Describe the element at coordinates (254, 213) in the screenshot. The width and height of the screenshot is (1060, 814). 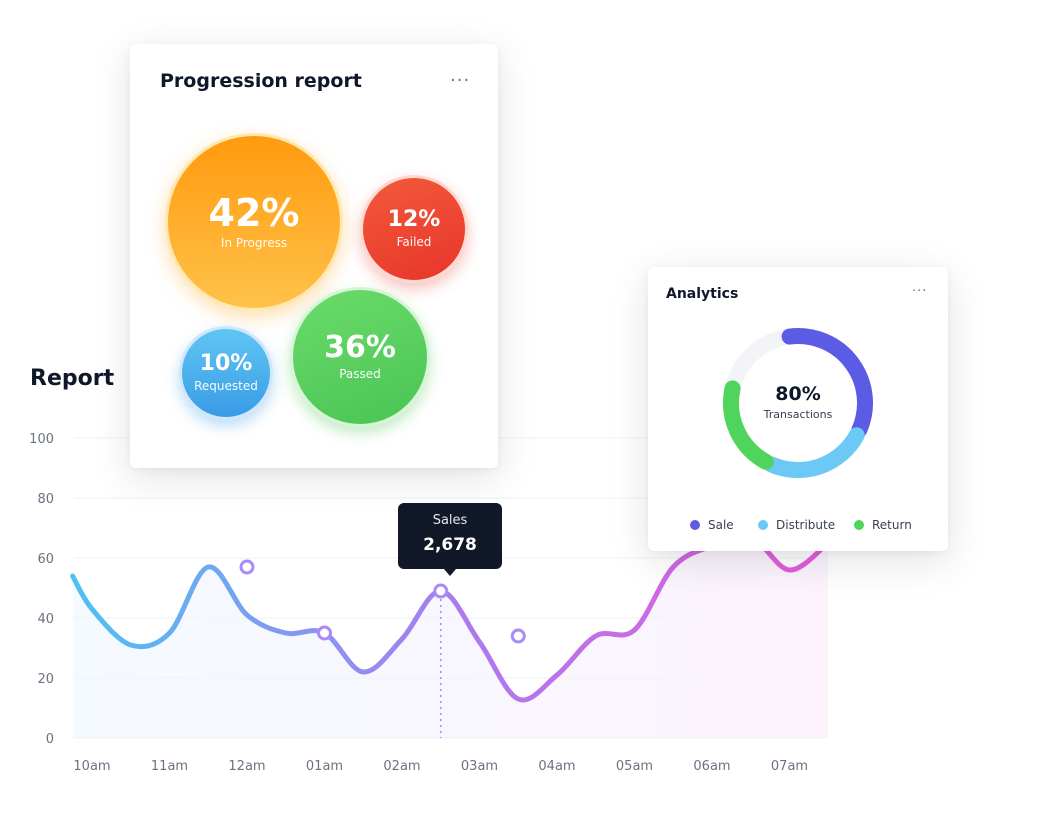
I see `bubble-in-progress-value: 42%` at that location.